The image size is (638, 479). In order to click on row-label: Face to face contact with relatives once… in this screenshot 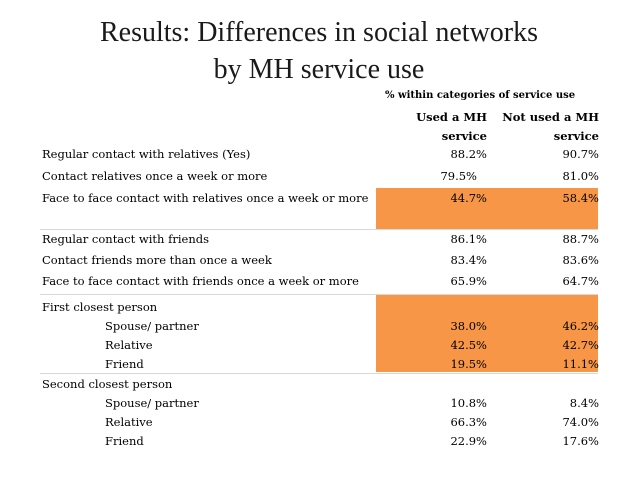, I will do `click(205, 198)`.